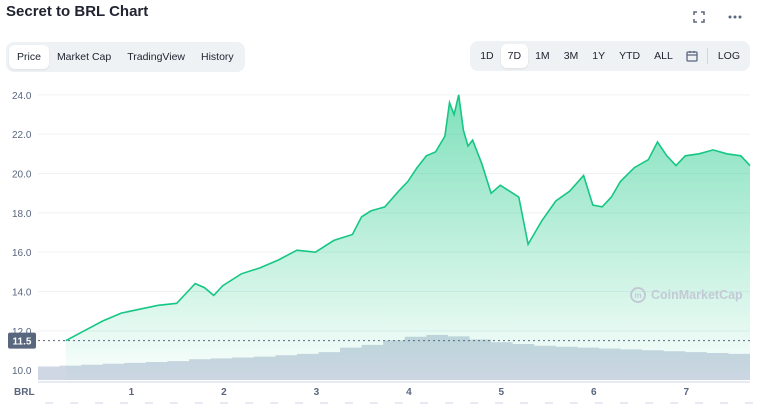 This screenshot has width=758, height=405. I want to click on range-selector: 1D 7D 1M 3M 1Y YTD ALL LOG, so click(610, 56).